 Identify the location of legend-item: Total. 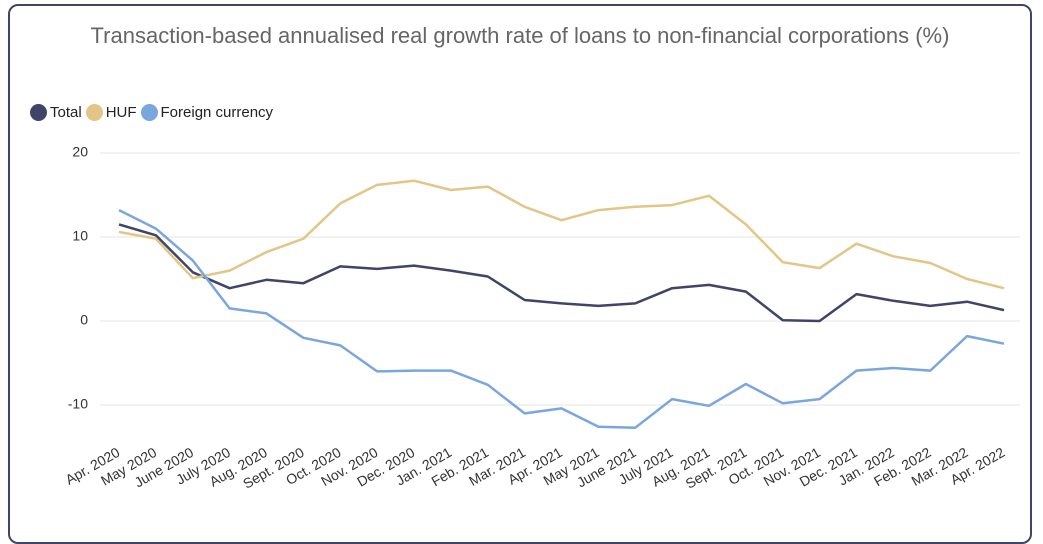
(56, 112).